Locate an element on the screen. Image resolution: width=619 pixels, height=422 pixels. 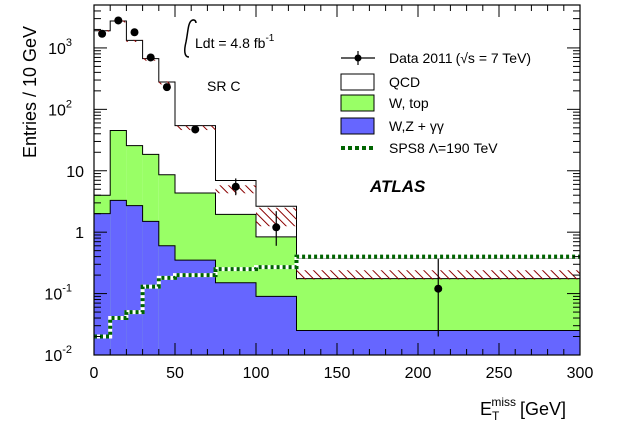
luminosity-annotation: Ldt = 4.8 fb-1 is located at coordinates (229, 38).